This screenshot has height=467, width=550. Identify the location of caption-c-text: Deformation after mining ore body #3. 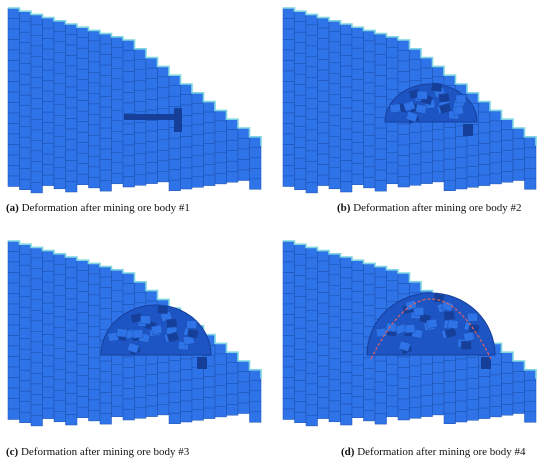
(105, 452).